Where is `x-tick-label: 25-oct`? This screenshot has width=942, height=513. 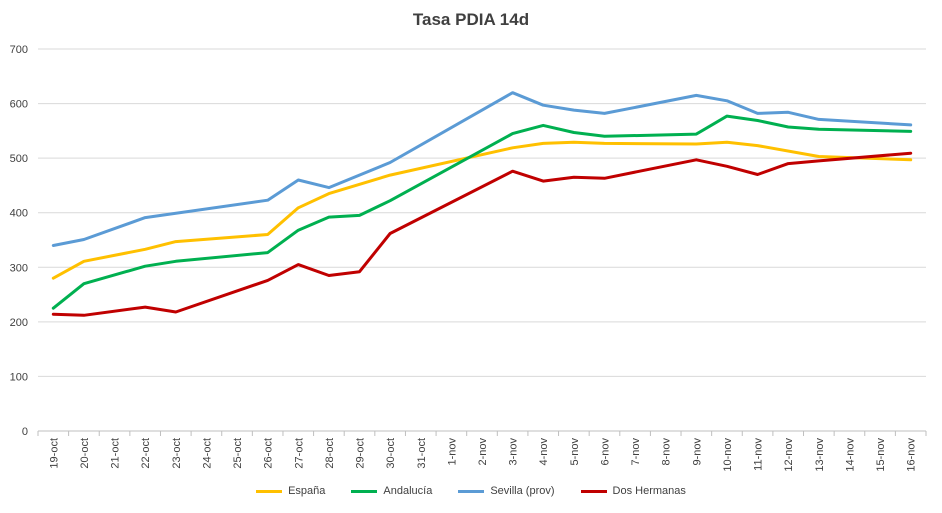
x-tick-label: 25-oct is located at coordinates (238, 453).